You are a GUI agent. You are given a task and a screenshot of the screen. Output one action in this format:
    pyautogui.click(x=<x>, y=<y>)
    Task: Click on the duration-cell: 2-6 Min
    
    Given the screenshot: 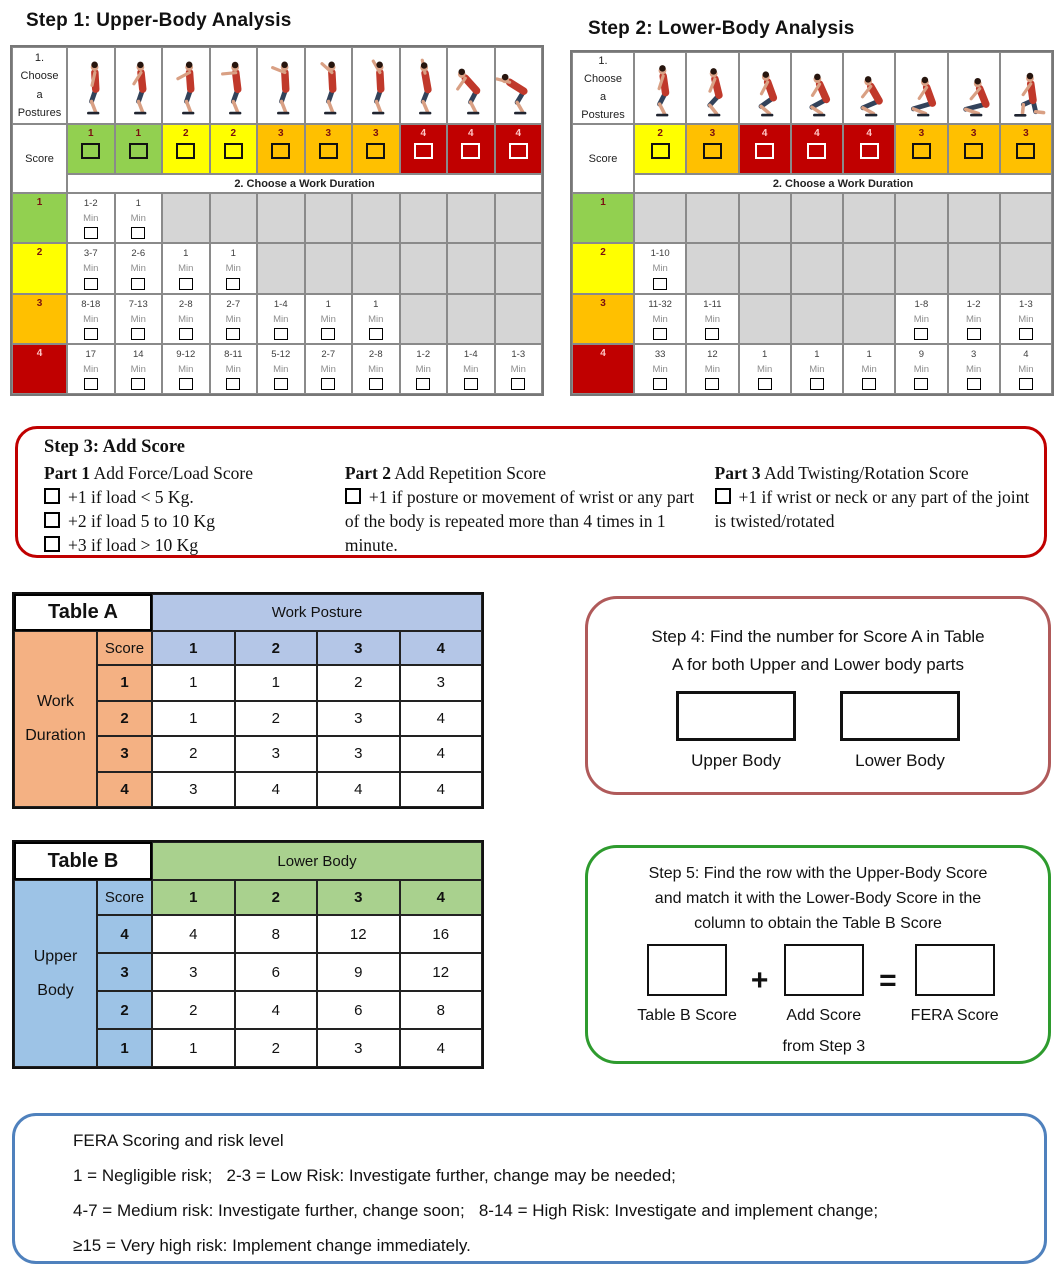 What is the action you would take?
    pyautogui.click(x=138, y=268)
    